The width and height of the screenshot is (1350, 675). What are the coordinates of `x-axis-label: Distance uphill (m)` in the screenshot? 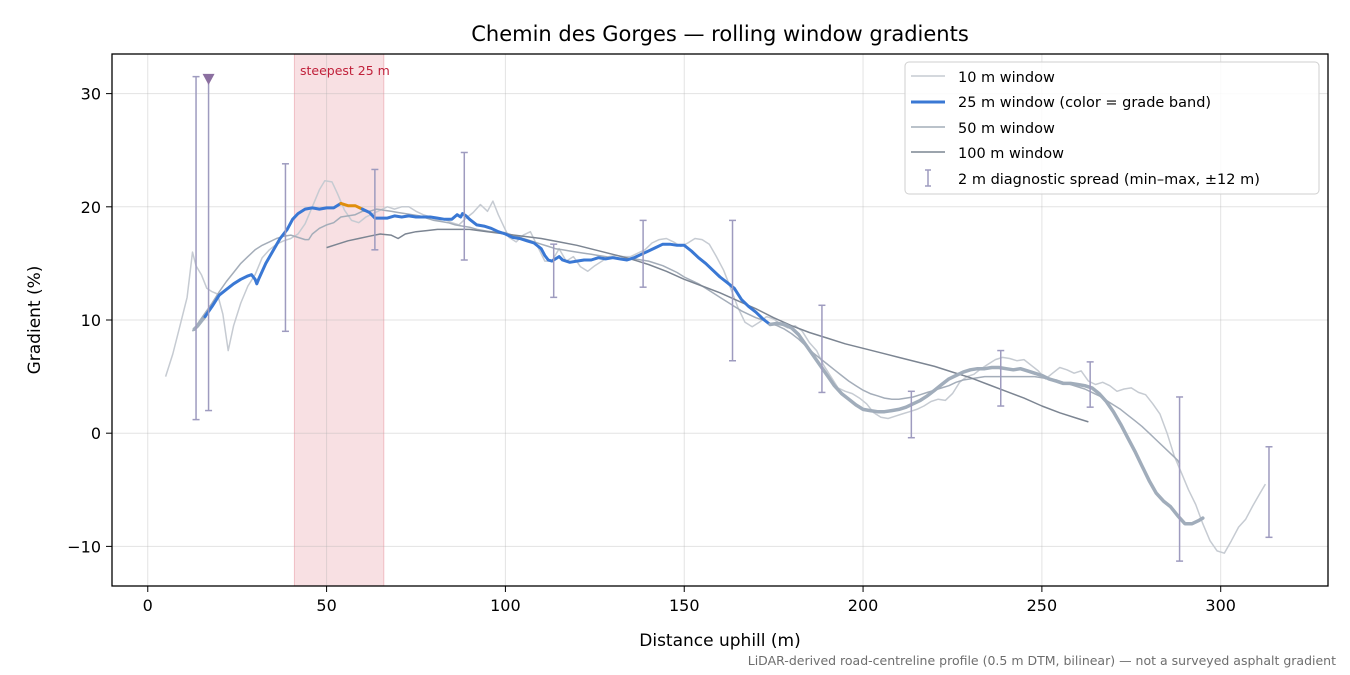 It's located at (719, 641).